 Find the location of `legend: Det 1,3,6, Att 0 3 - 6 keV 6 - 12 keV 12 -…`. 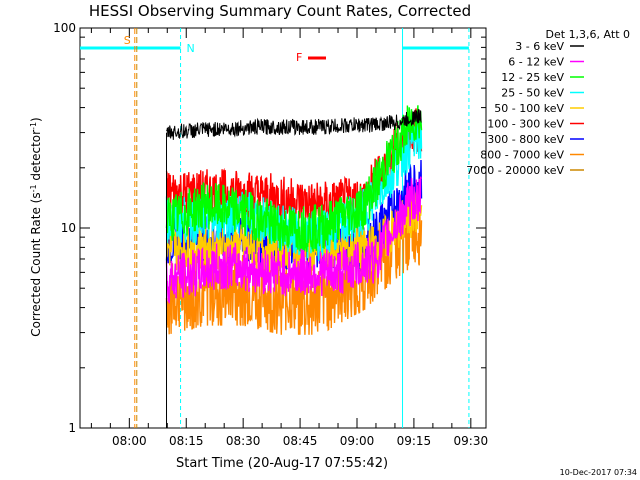

legend: Det 1,3,6, Att 0 3 - 6 keV 6 - 12 keV 12 -… is located at coordinates (548, 102).